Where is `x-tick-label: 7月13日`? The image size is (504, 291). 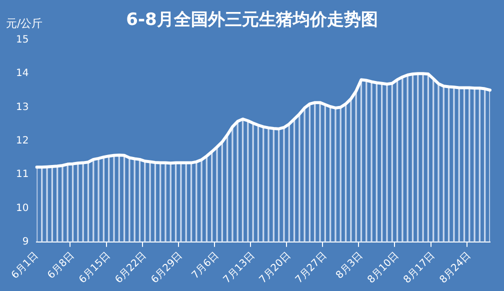
x-tick-label: 7月13日 is located at coordinates (240, 268).